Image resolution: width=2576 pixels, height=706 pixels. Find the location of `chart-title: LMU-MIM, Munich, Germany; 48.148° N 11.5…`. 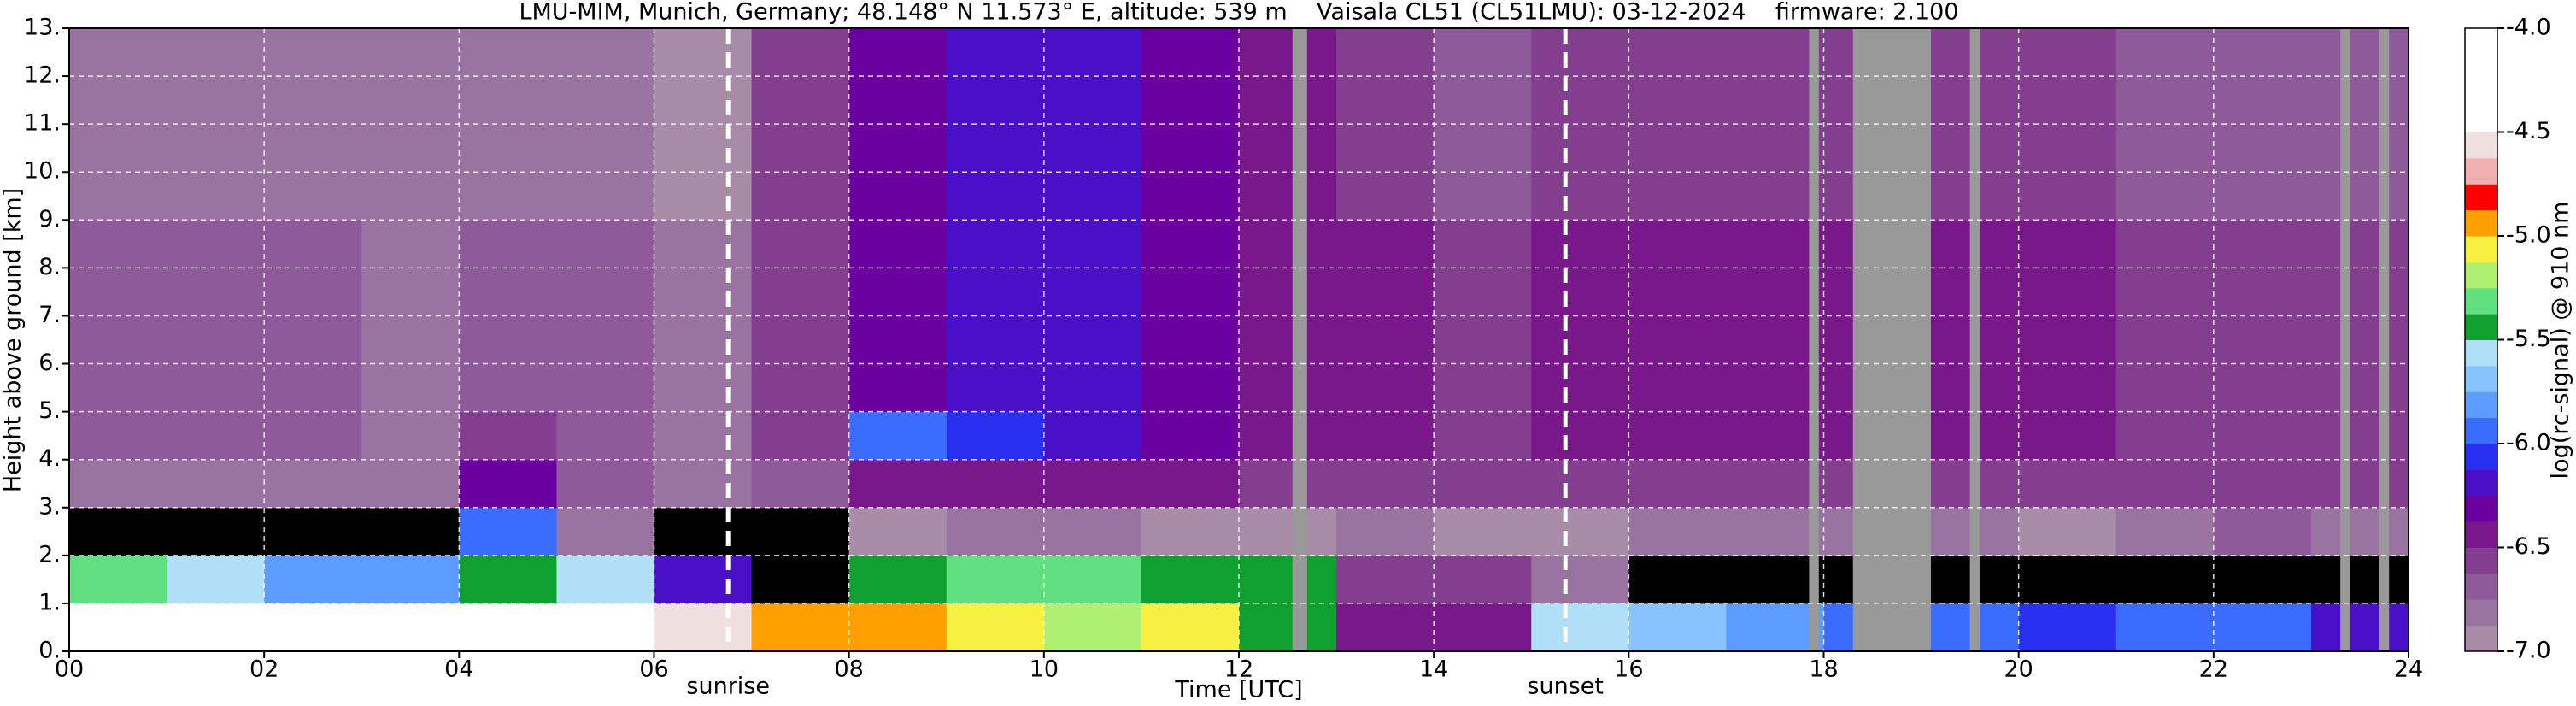

chart-title: LMU-MIM, Munich, Germany; 48.148° N 11.5… is located at coordinates (1238, 13).